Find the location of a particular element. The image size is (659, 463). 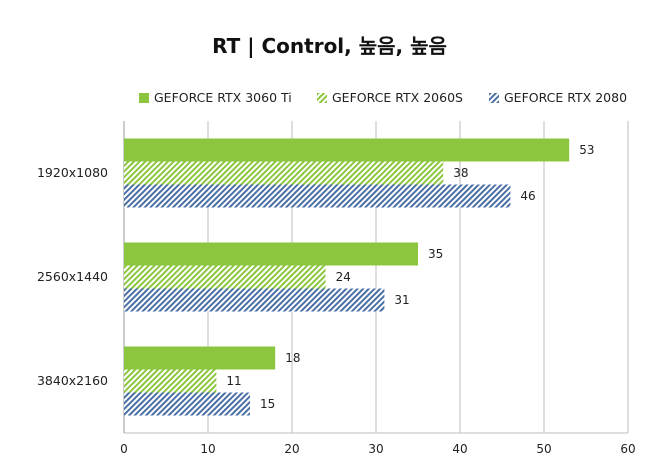

legend-label: GEFORCE RTX 3060 Ti is located at coordinates (223, 97).